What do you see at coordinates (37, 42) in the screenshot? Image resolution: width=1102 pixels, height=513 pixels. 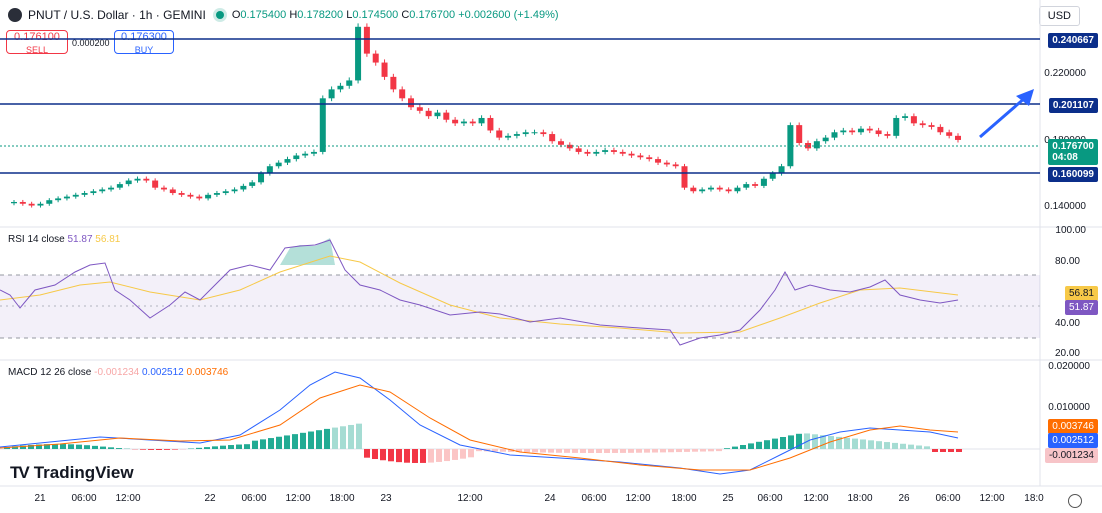 I see `sell-button: 0.176100 SELL` at bounding box center [37, 42].